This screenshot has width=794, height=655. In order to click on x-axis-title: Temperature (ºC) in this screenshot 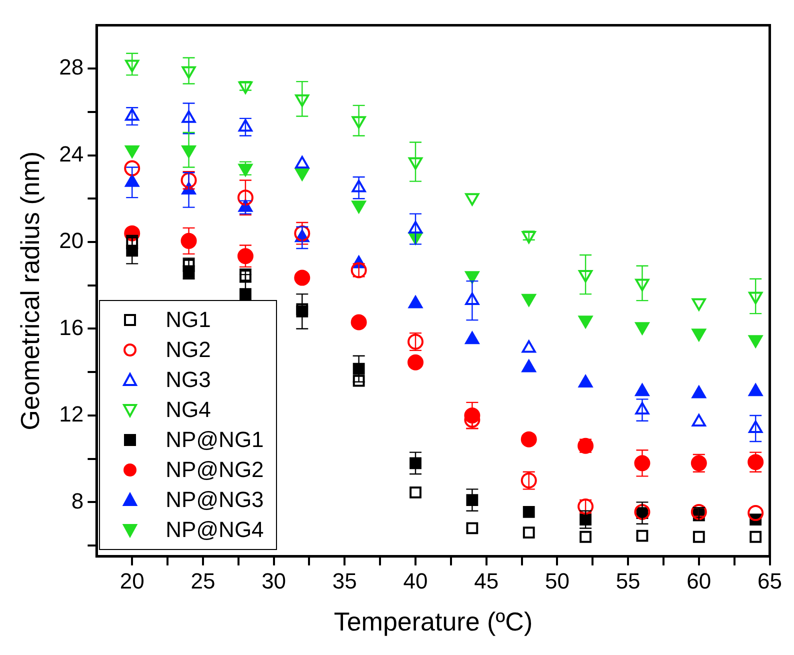, I will do `click(433, 621)`.